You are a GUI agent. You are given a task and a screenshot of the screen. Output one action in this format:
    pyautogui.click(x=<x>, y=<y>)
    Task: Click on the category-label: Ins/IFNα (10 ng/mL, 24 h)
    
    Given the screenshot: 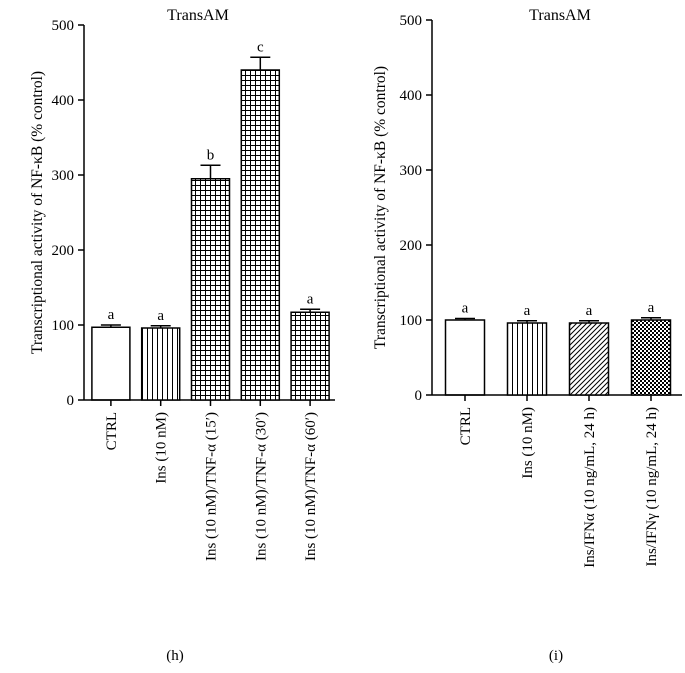 What is the action you would take?
    pyautogui.click(x=590, y=487)
    